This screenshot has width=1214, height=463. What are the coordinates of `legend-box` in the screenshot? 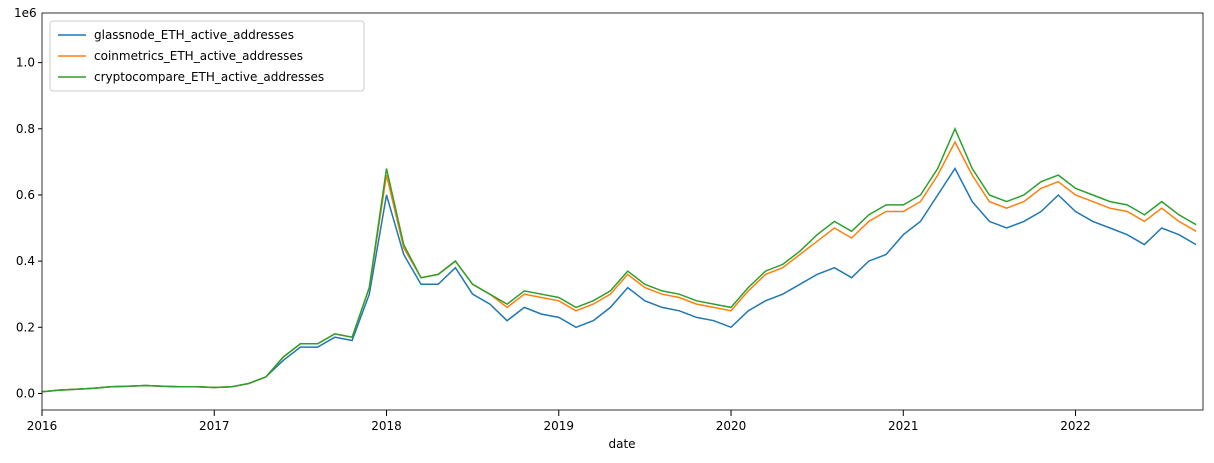 It's located at (207, 56).